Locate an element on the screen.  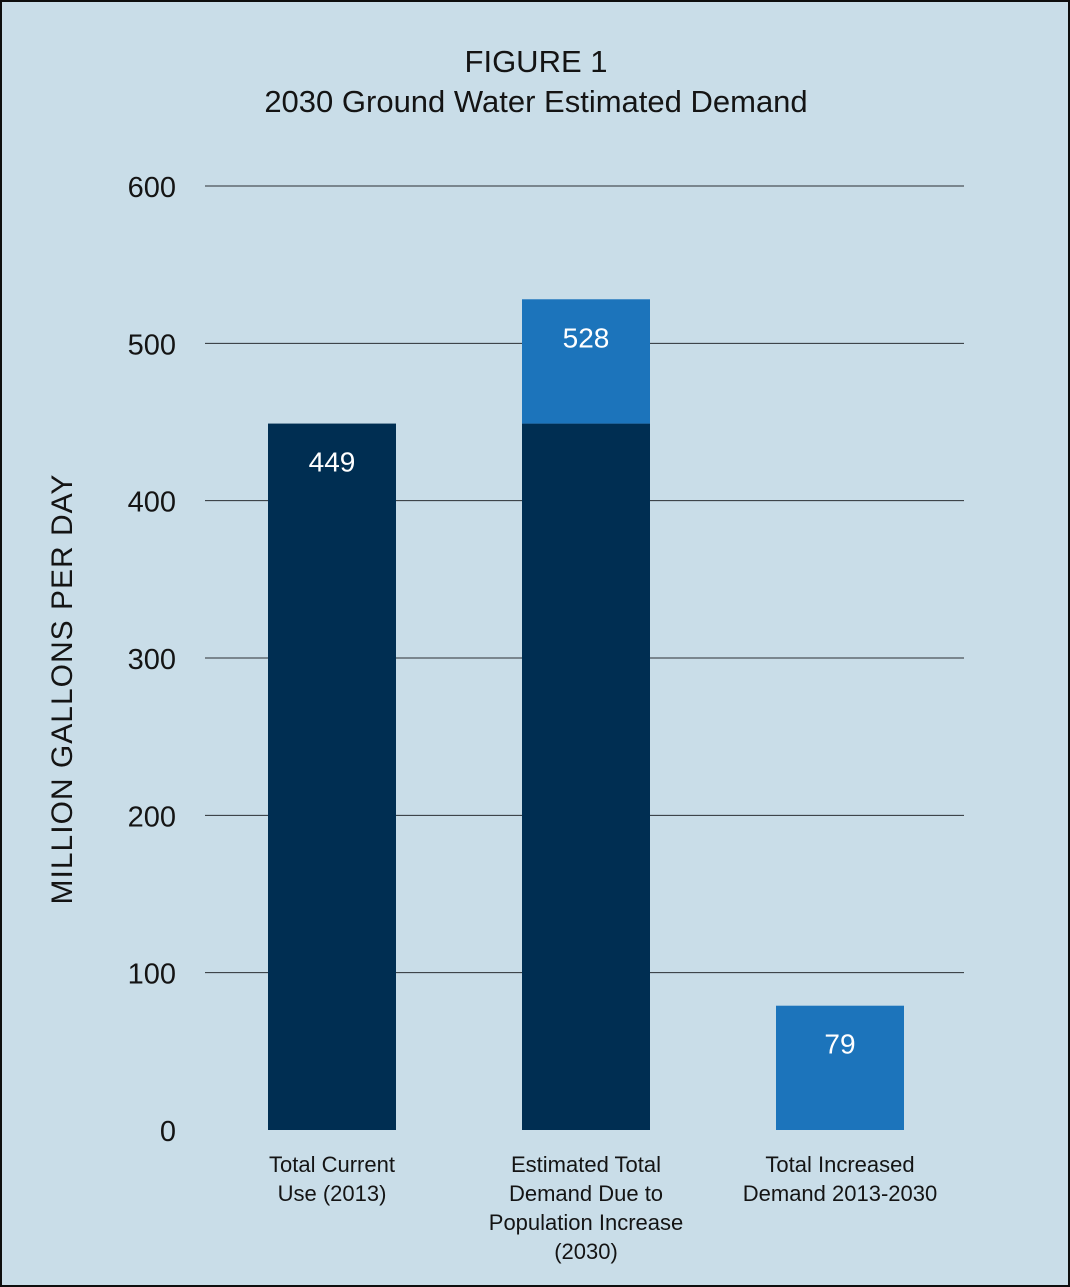
category-label-2-line-0: Total Increased is located at coordinates (839, 1164).